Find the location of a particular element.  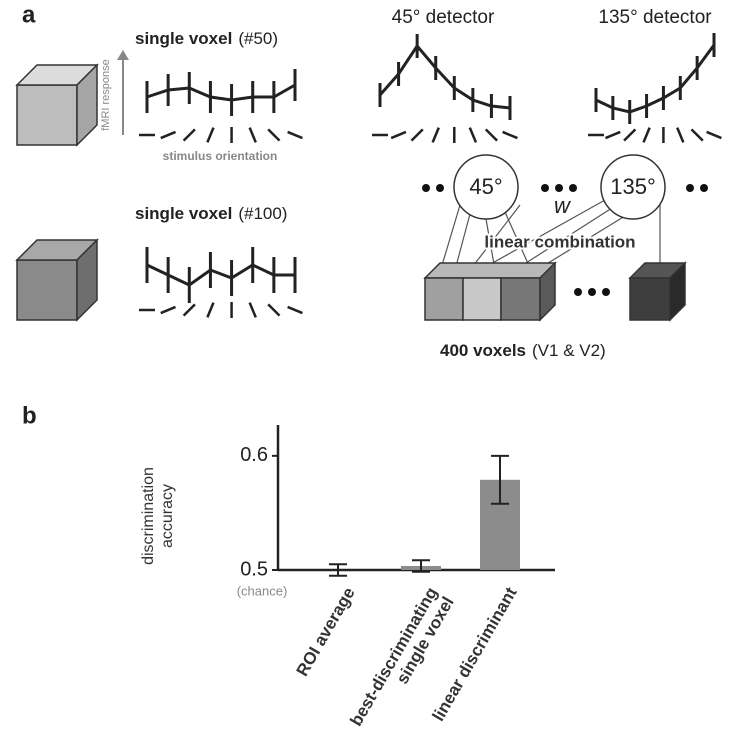

y-axis-label: discrimination accuracy is located at coordinates (158, 516).